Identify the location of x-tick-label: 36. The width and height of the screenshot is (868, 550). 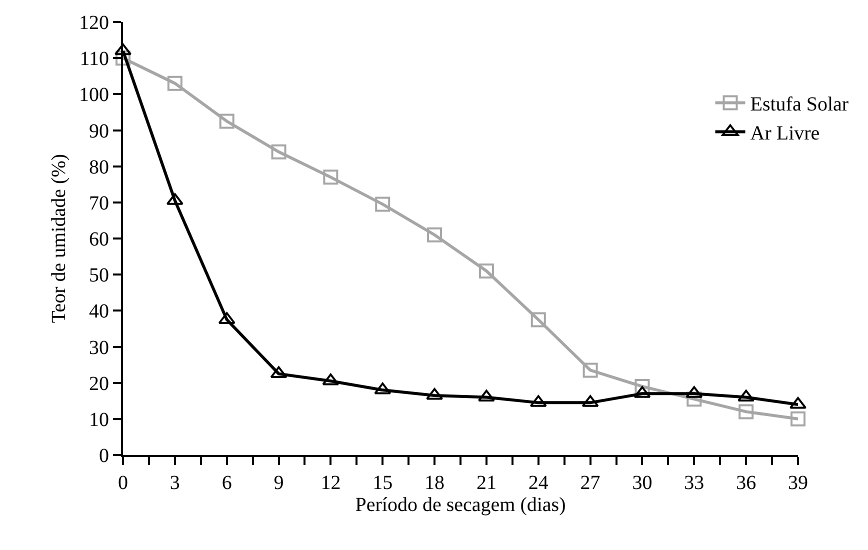
(746, 483).